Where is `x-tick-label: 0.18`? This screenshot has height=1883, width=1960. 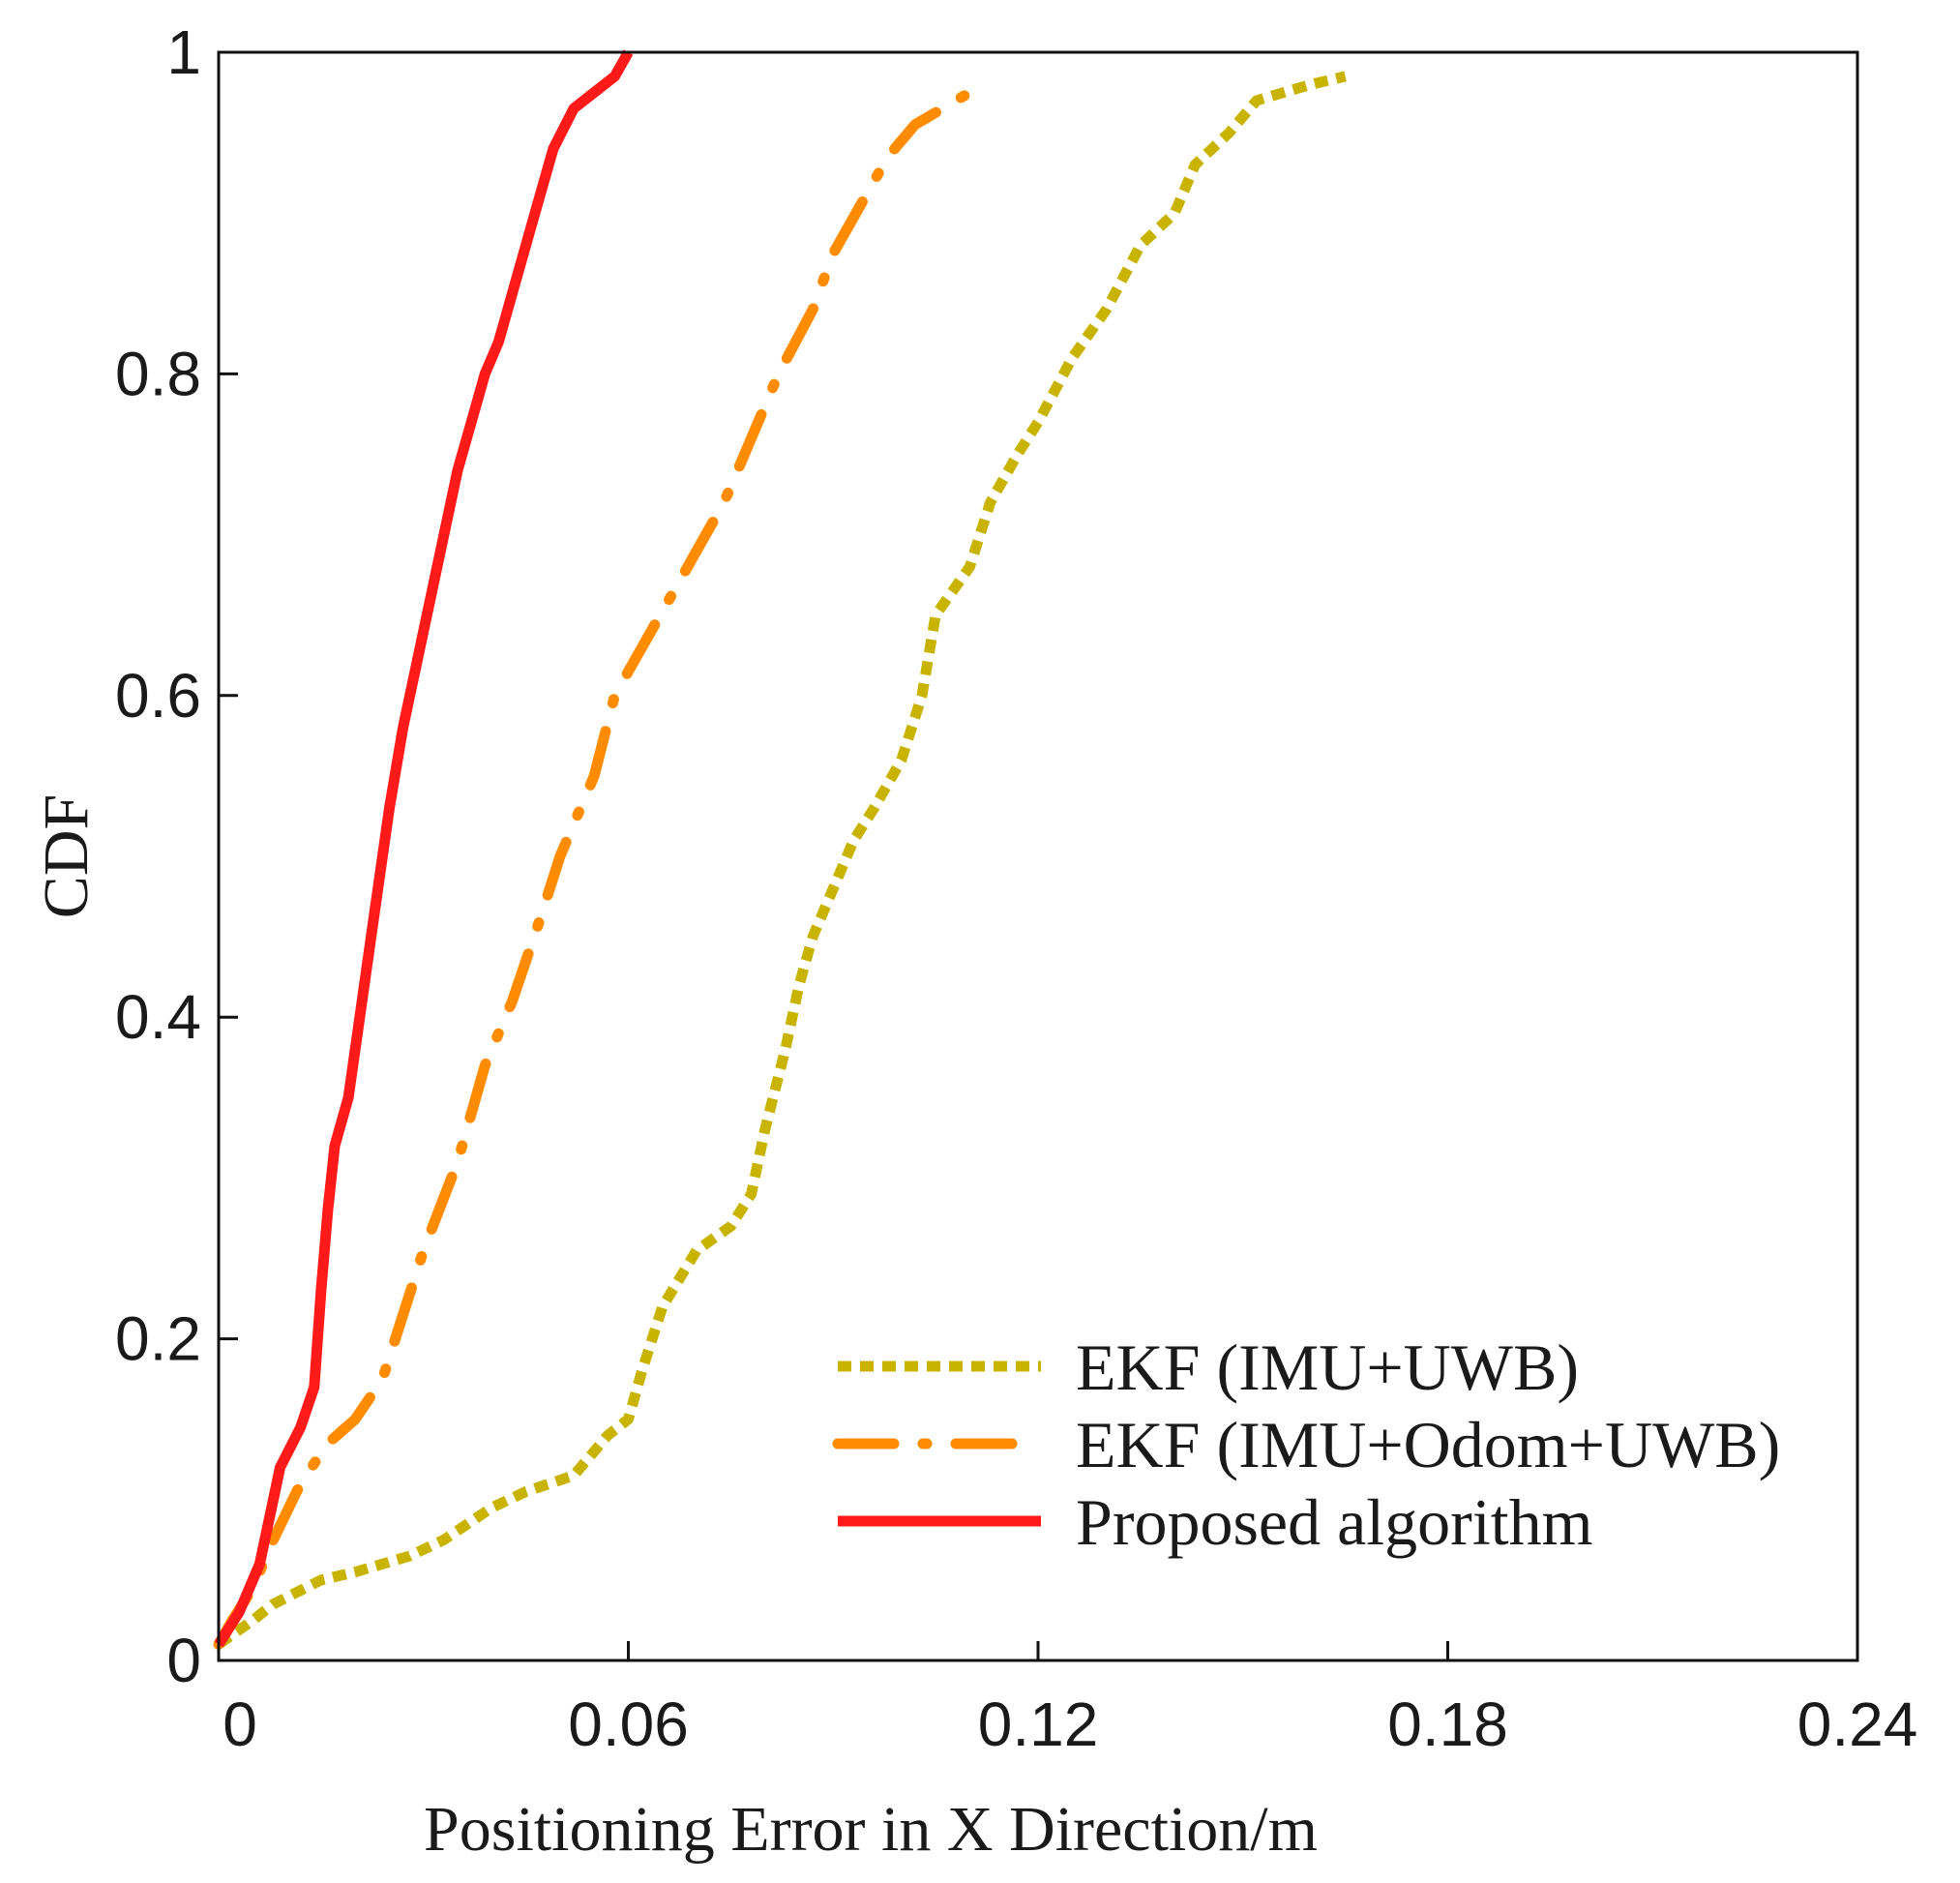
x-tick-label: 0.18 is located at coordinates (1447, 1724).